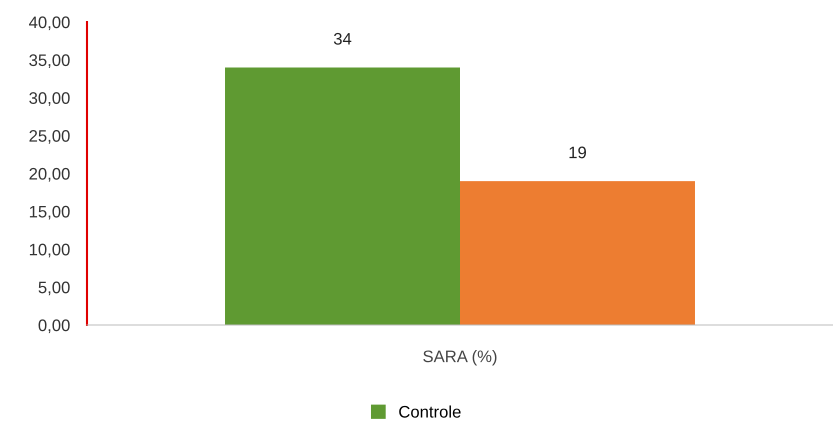  I want to click on y-tick-label: 30,00, so click(49, 99).